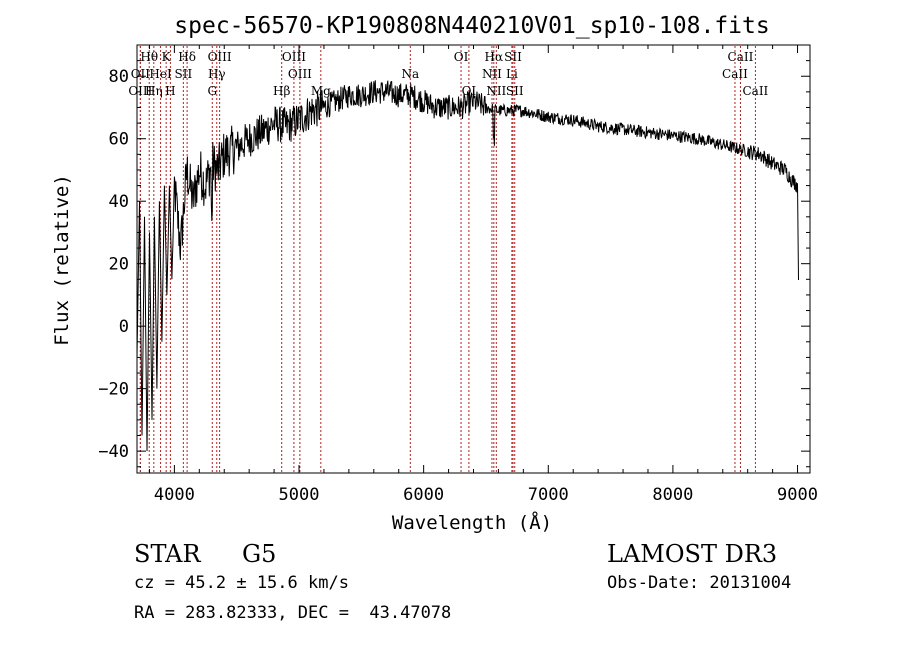 Image resolution: width=900 pixels, height=649 pixels. What do you see at coordinates (513, 57) in the screenshot?
I see `line-label-7: SII` at bounding box center [513, 57].